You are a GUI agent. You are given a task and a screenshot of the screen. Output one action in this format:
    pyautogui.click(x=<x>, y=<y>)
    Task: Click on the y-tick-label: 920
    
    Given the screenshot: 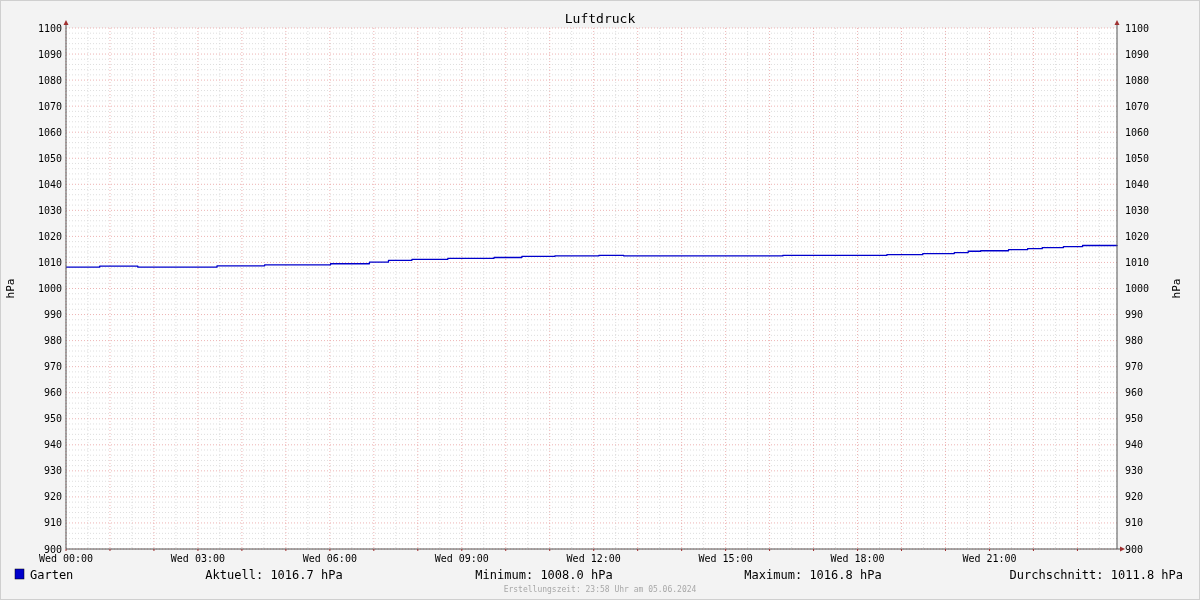 What is the action you would take?
    pyautogui.click(x=52, y=497)
    